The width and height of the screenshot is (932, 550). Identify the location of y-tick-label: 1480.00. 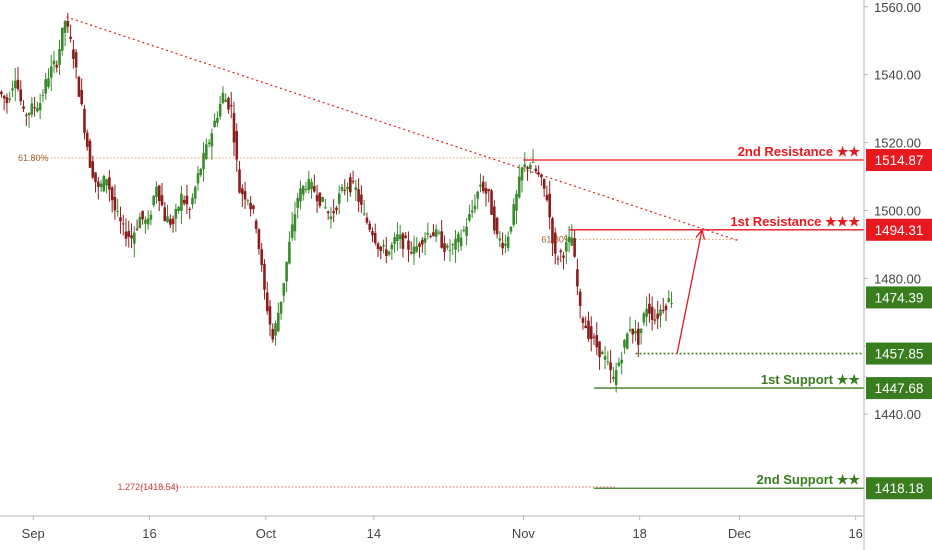
(897, 278).